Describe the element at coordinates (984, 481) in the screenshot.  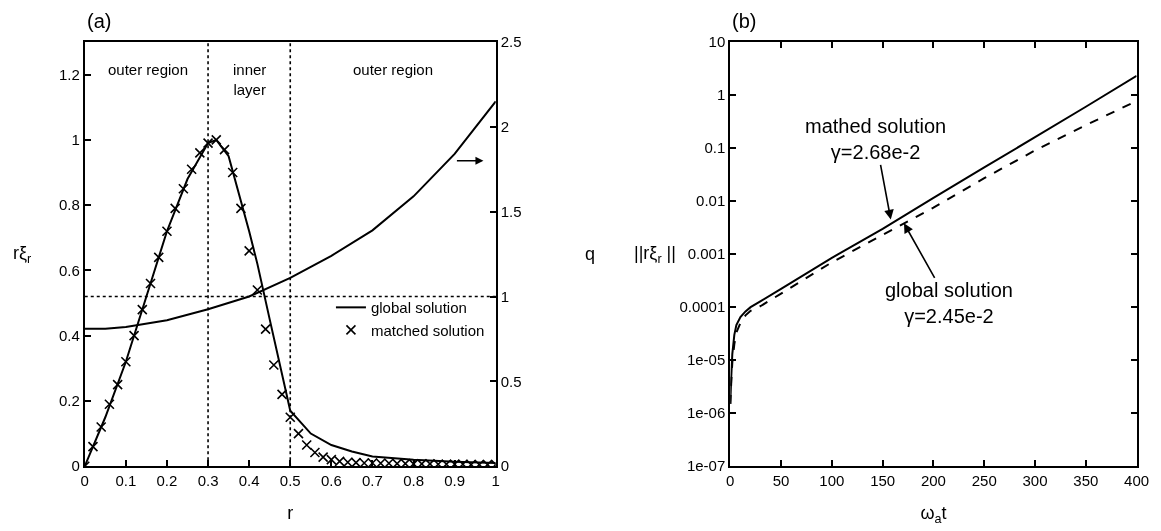
I see `x-tick-label: 250` at that location.